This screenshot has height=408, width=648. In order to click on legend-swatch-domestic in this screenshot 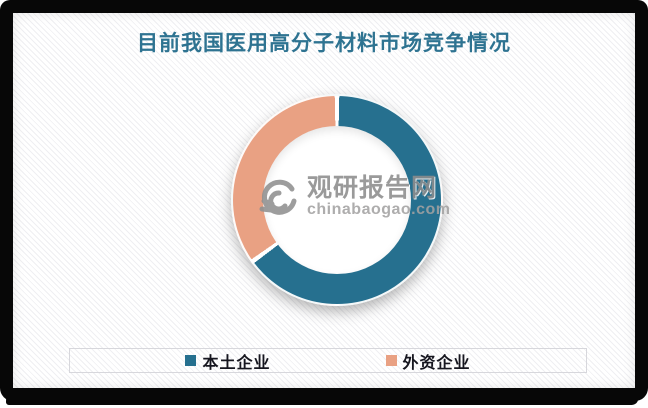, I will do `click(191, 360)`.